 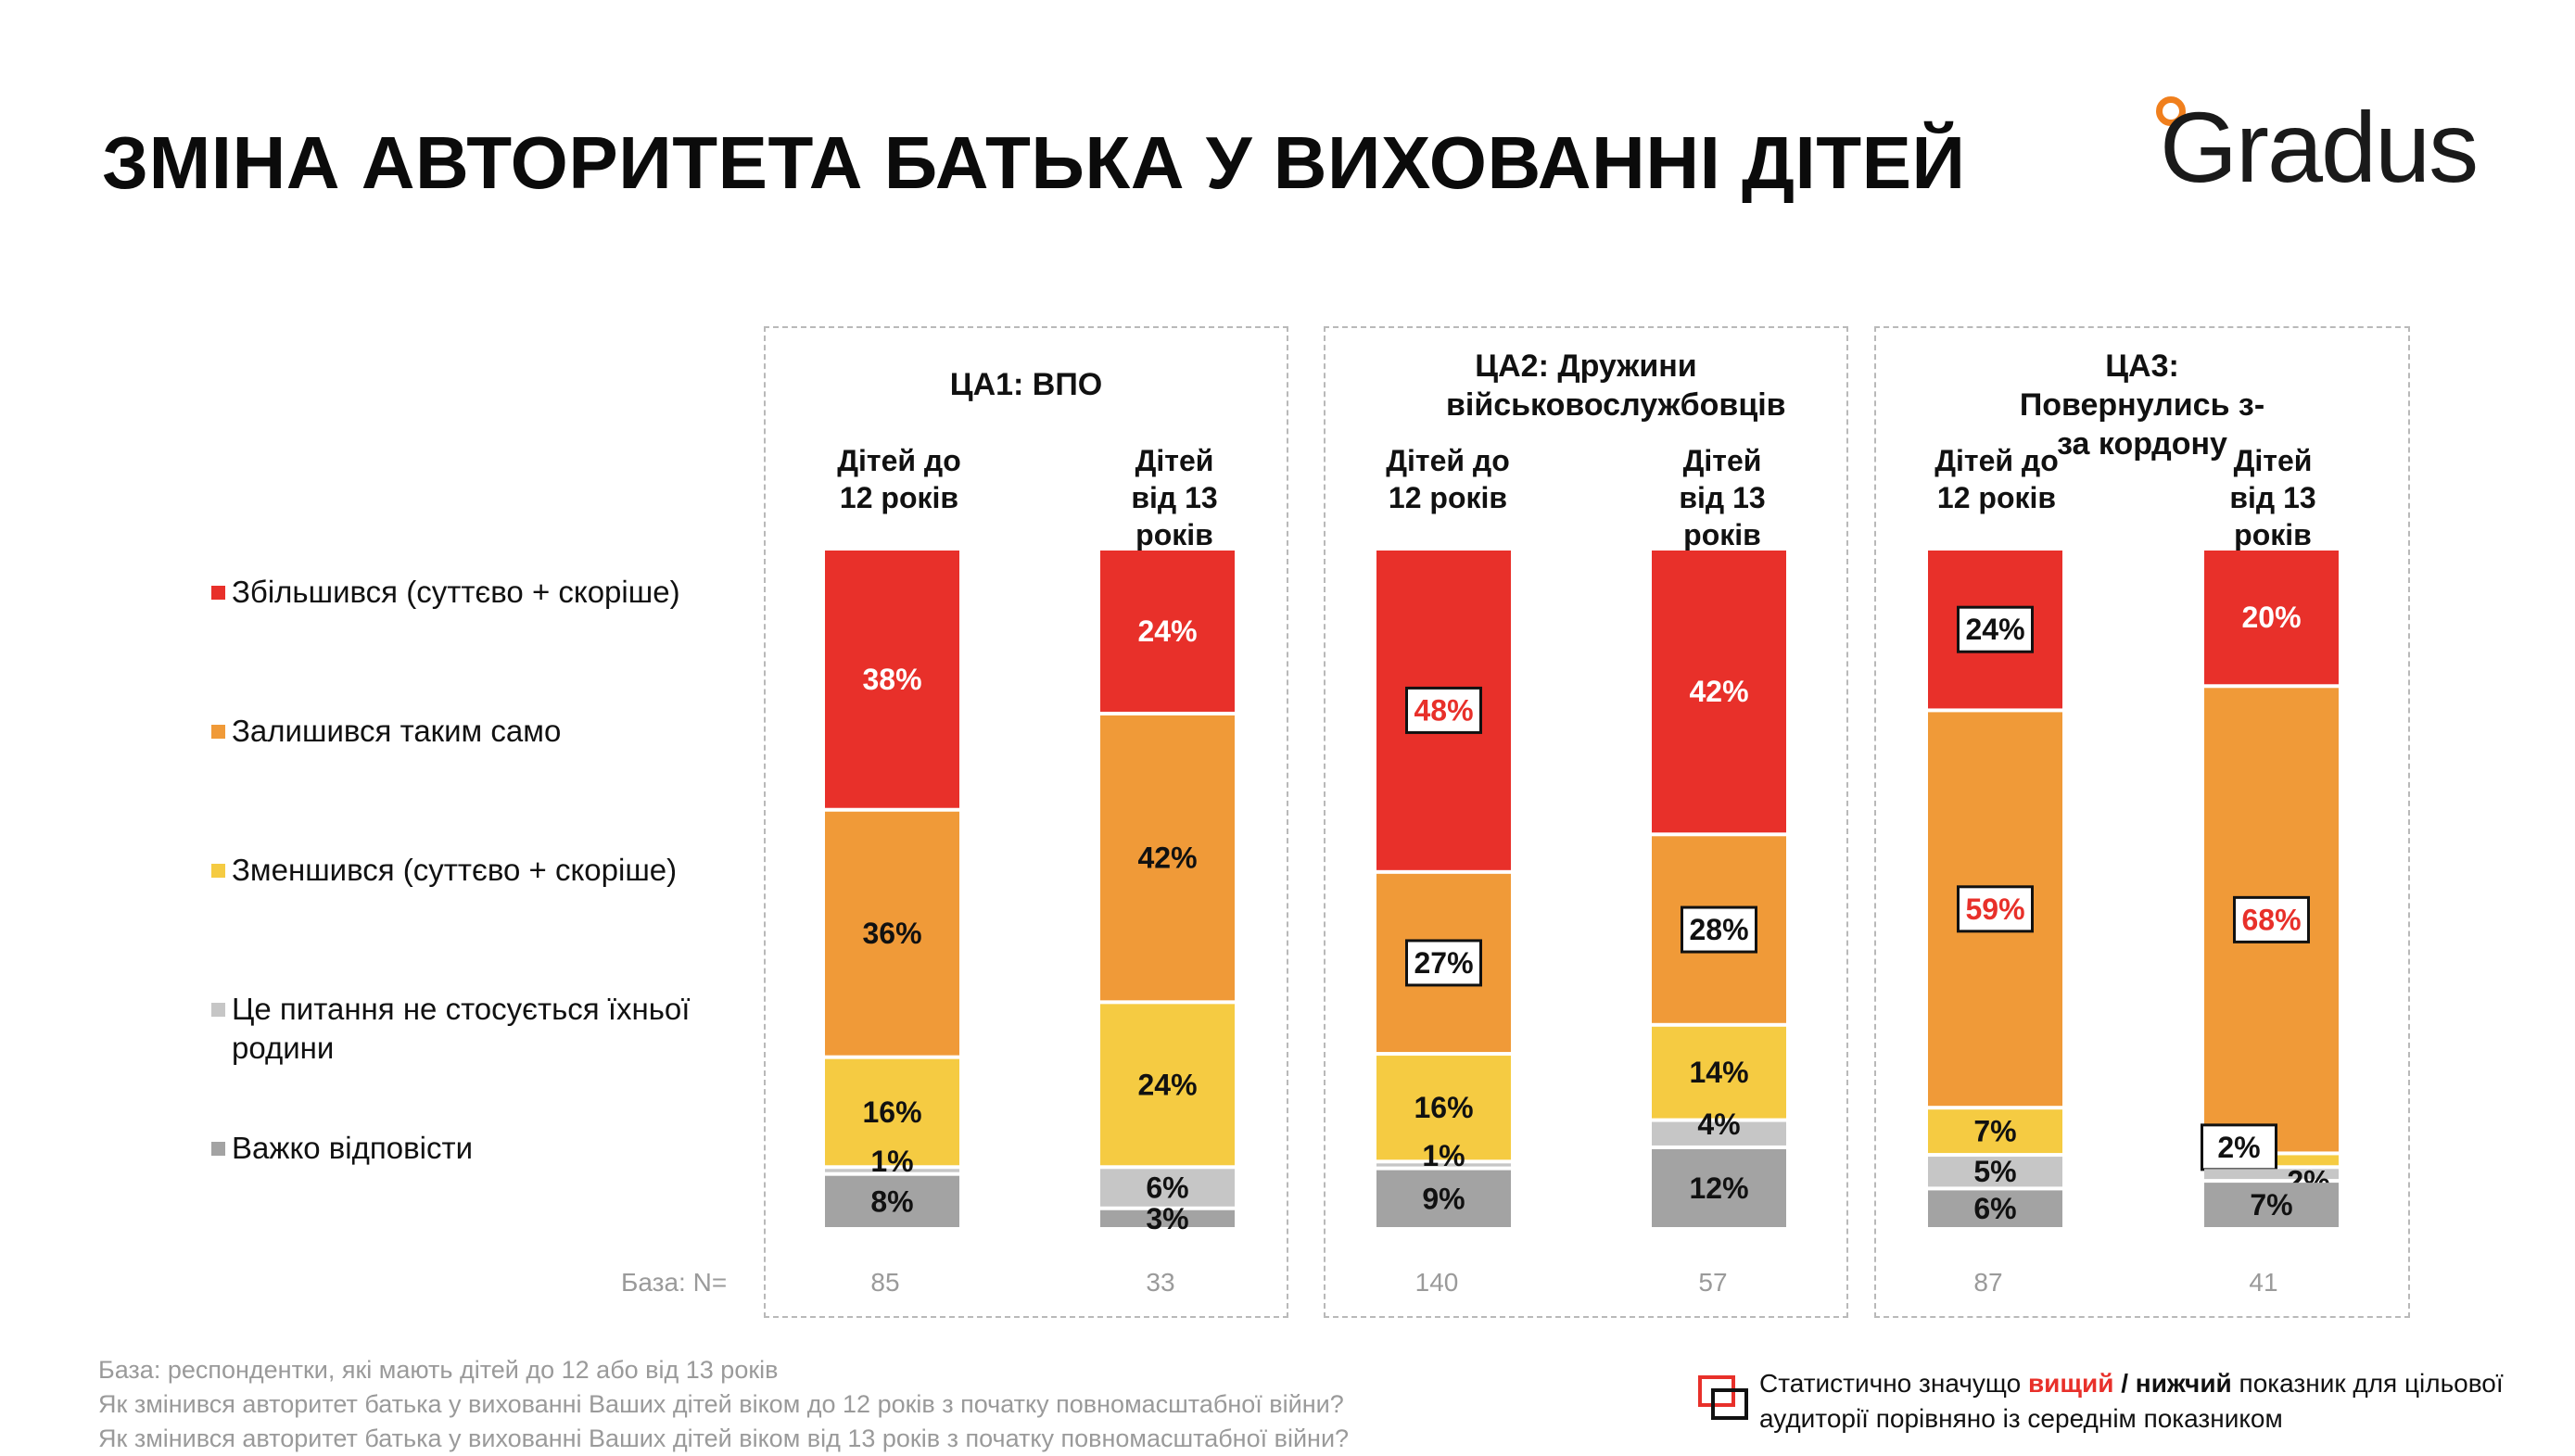 I want to click on data-label: 48%, so click(x=1443, y=710).